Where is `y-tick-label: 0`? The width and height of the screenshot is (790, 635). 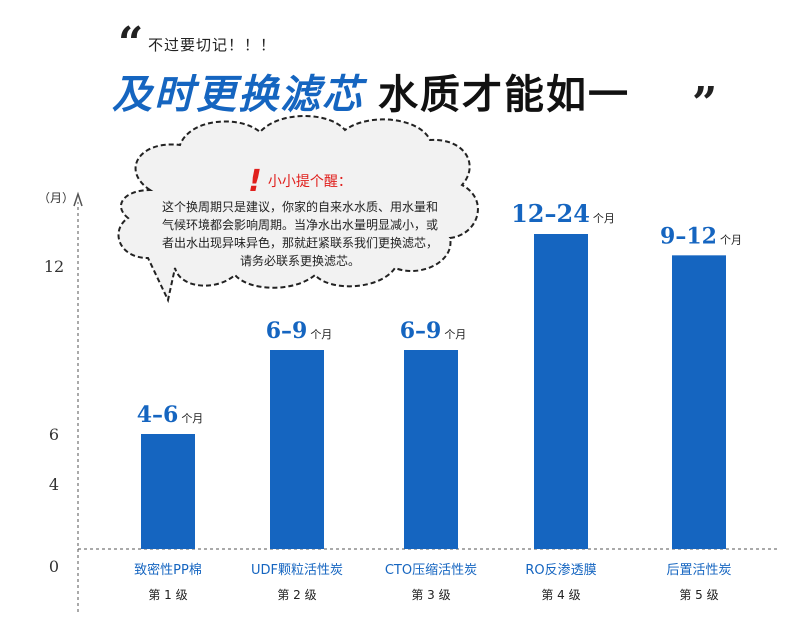 y-tick-label: 0 is located at coordinates (54, 566).